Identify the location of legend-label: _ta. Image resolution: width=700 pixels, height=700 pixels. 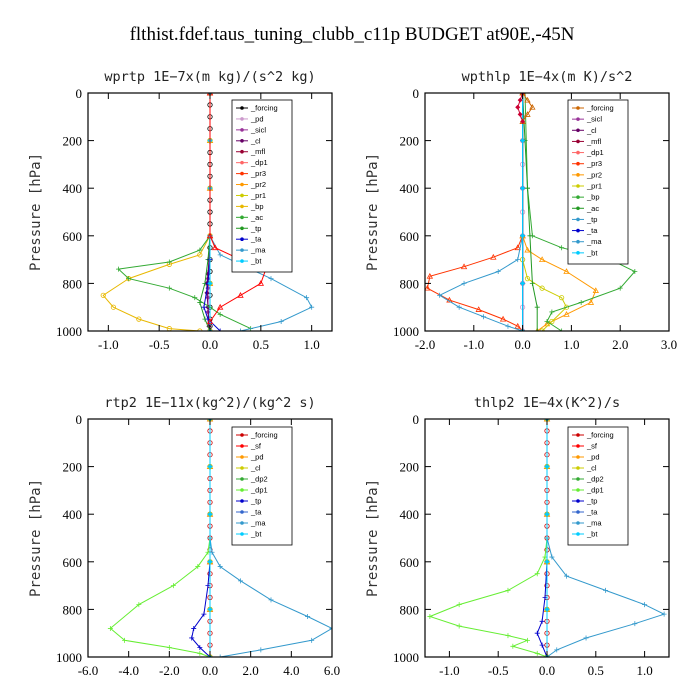
(256, 512).